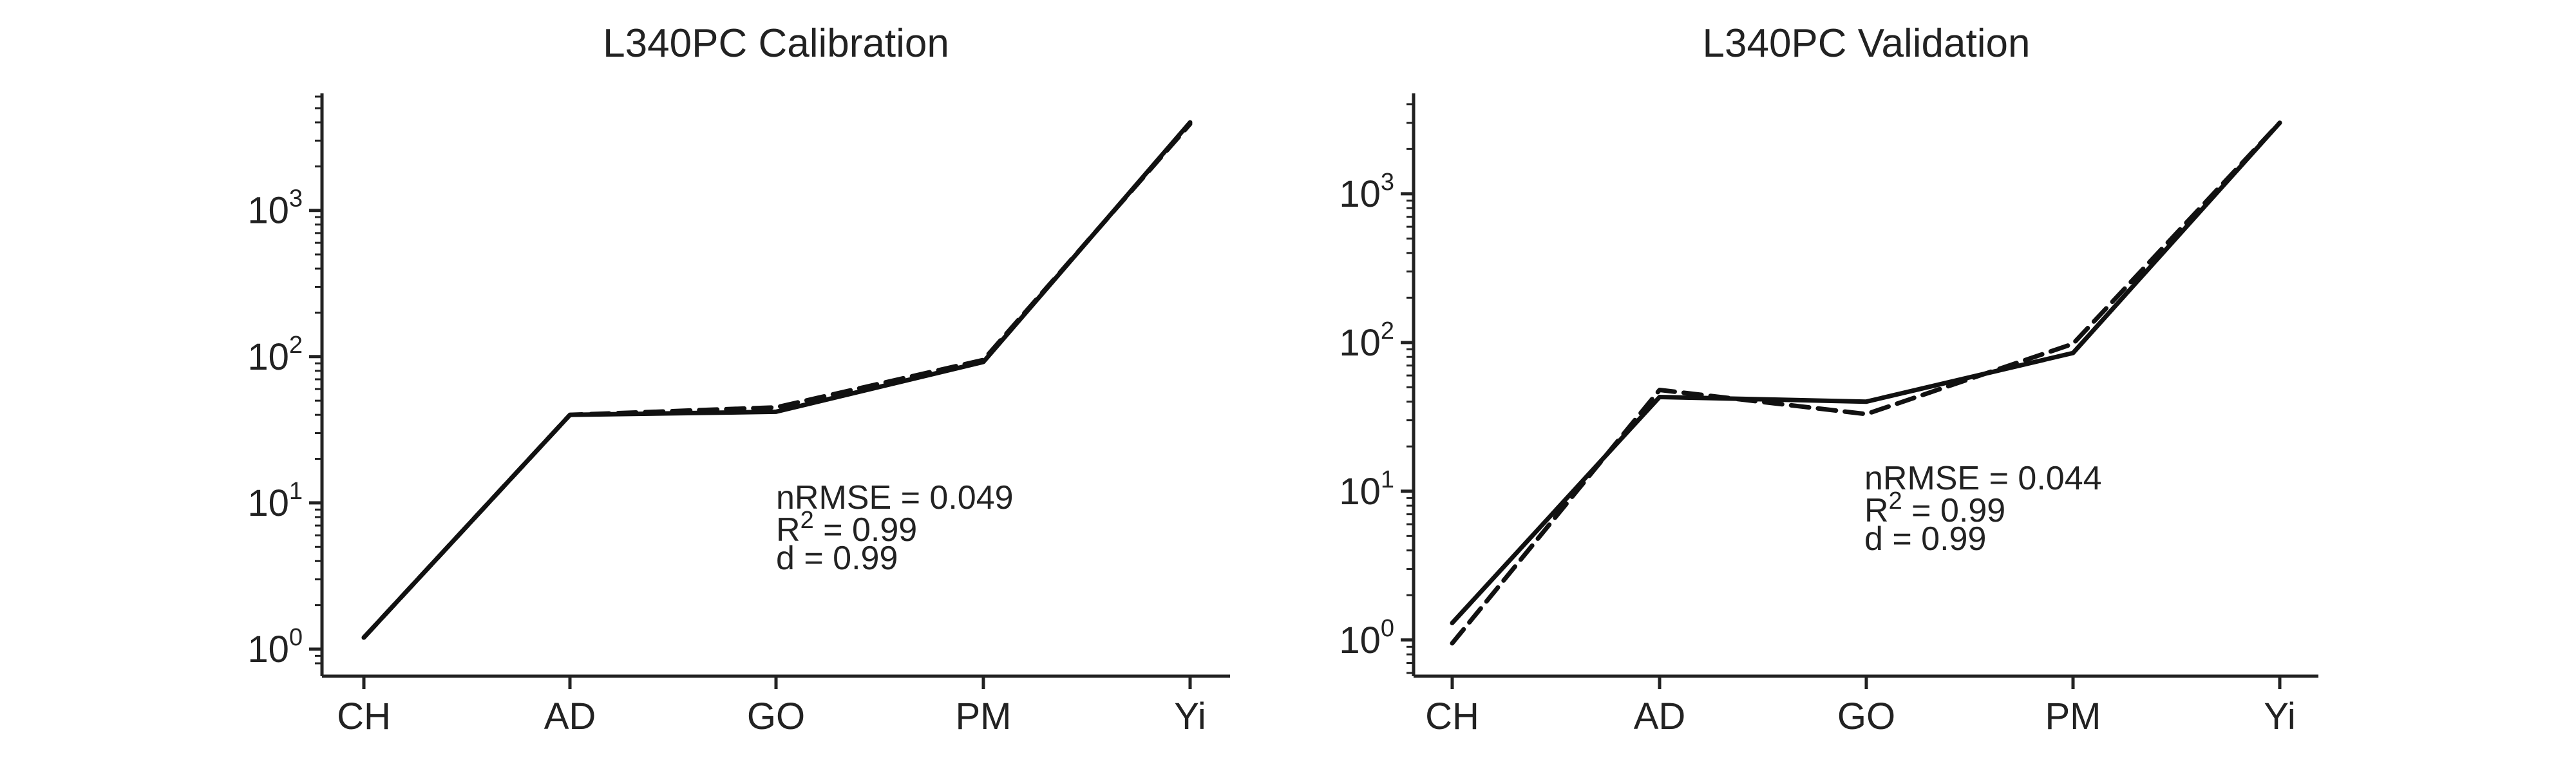  What do you see at coordinates (776, 43) in the screenshot?
I see `chart-title: L340PC Calibration` at bounding box center [776, 43].